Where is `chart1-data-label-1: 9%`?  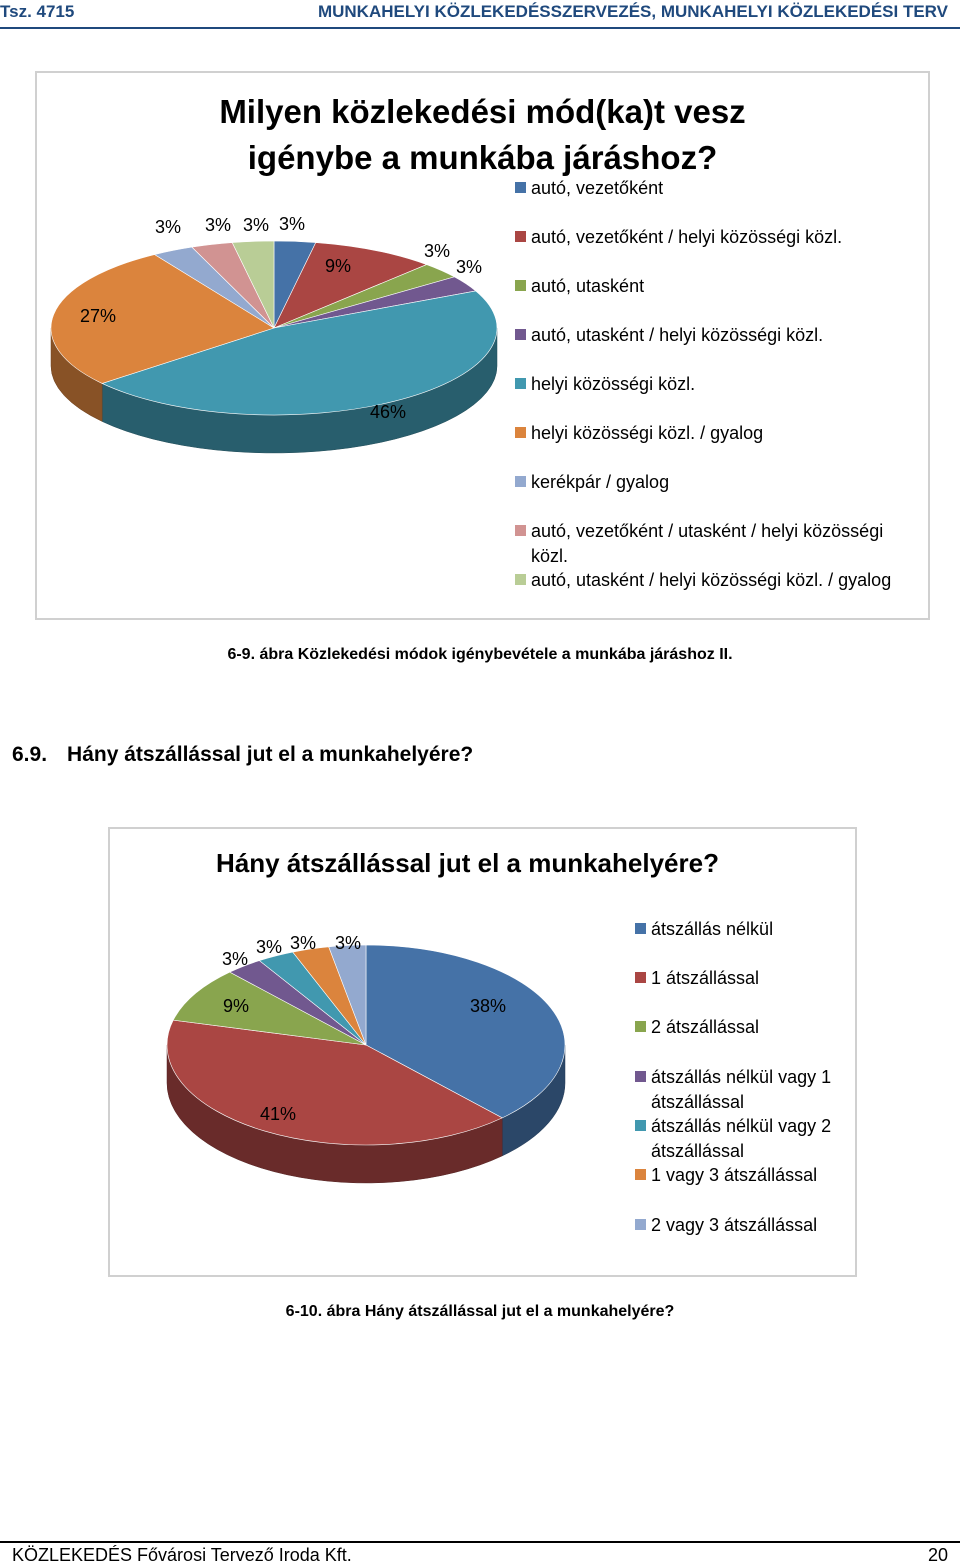 chart1-data-label-1: 9% is located at coordinates (338, 266).